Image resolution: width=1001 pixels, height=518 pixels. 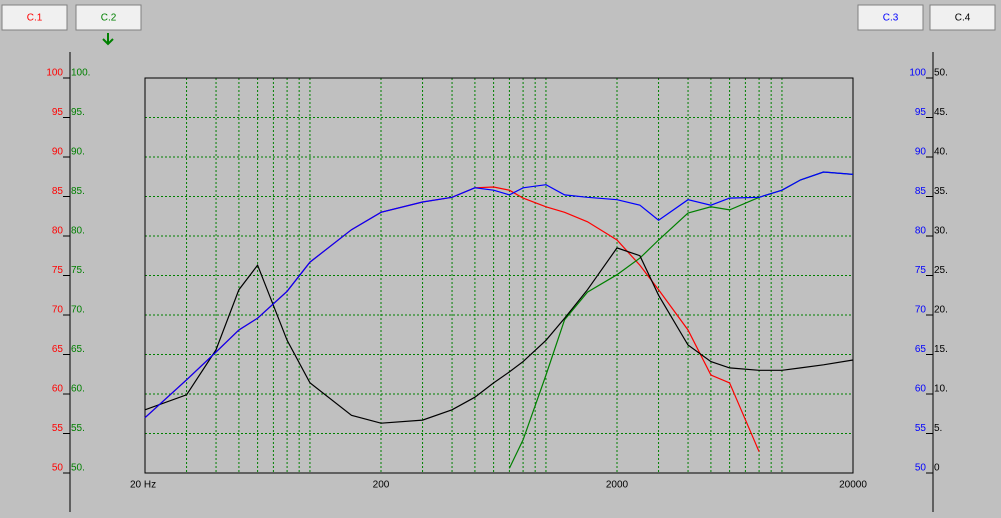 What do you see at coordinates (941, 349) in the screenshot?
I see `y-tick-label: 15.` at bounding box center [941, 349].